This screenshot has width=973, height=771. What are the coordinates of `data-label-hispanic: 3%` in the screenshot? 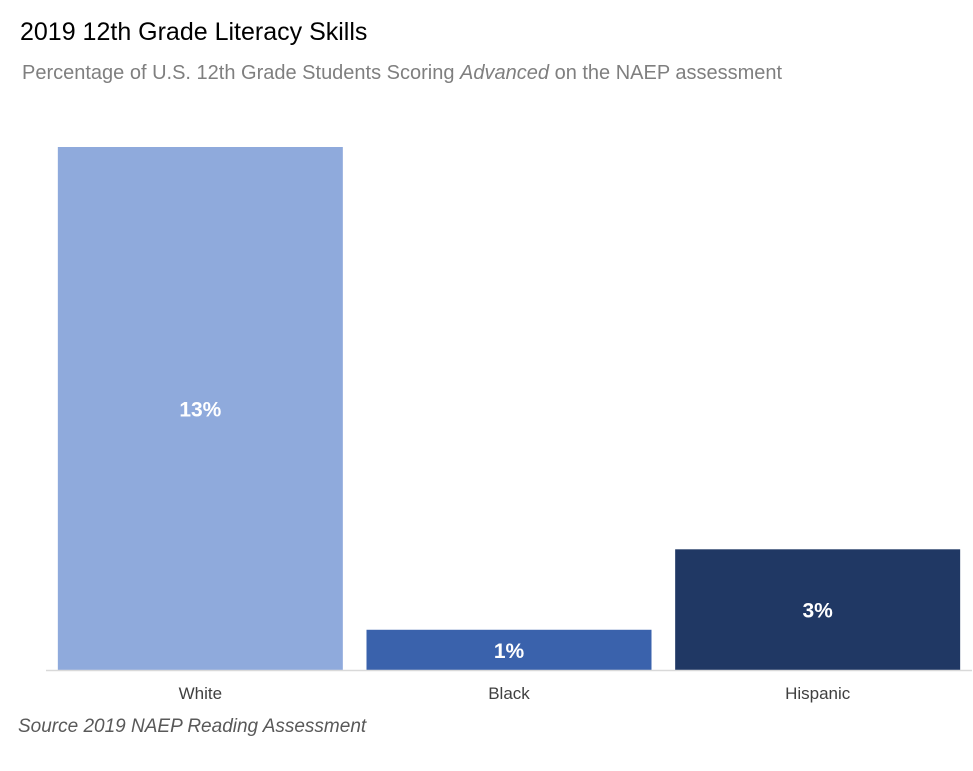 It's located at (817, 611).